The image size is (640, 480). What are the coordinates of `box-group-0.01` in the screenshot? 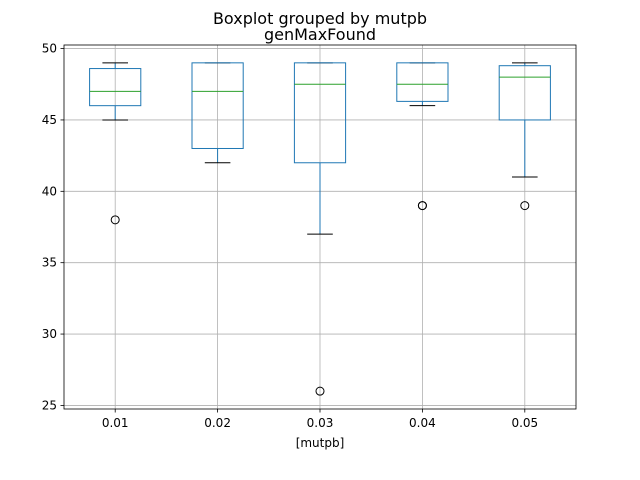 It's located at (115, 143).